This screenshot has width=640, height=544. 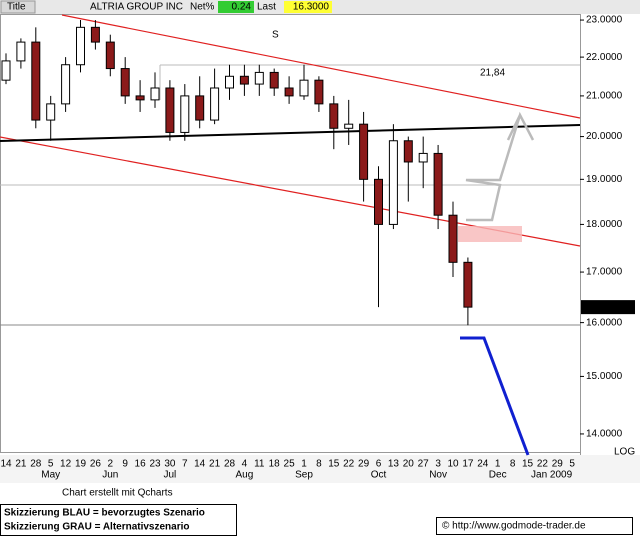 What do you see at coordinates (409, 464) in the screenshot?
I see `x-tick-label: 20` at bounding box center [409, 464].